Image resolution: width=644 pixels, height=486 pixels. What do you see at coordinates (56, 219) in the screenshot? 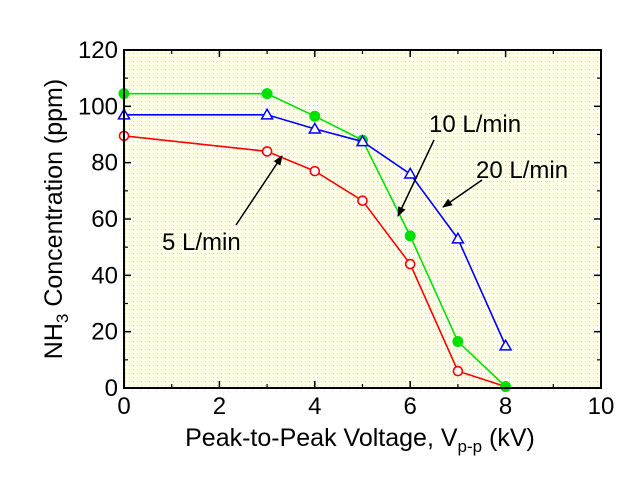
I see `y-axis-title: NH3 Concentration (ppm)` at bounding box center [56, 219].